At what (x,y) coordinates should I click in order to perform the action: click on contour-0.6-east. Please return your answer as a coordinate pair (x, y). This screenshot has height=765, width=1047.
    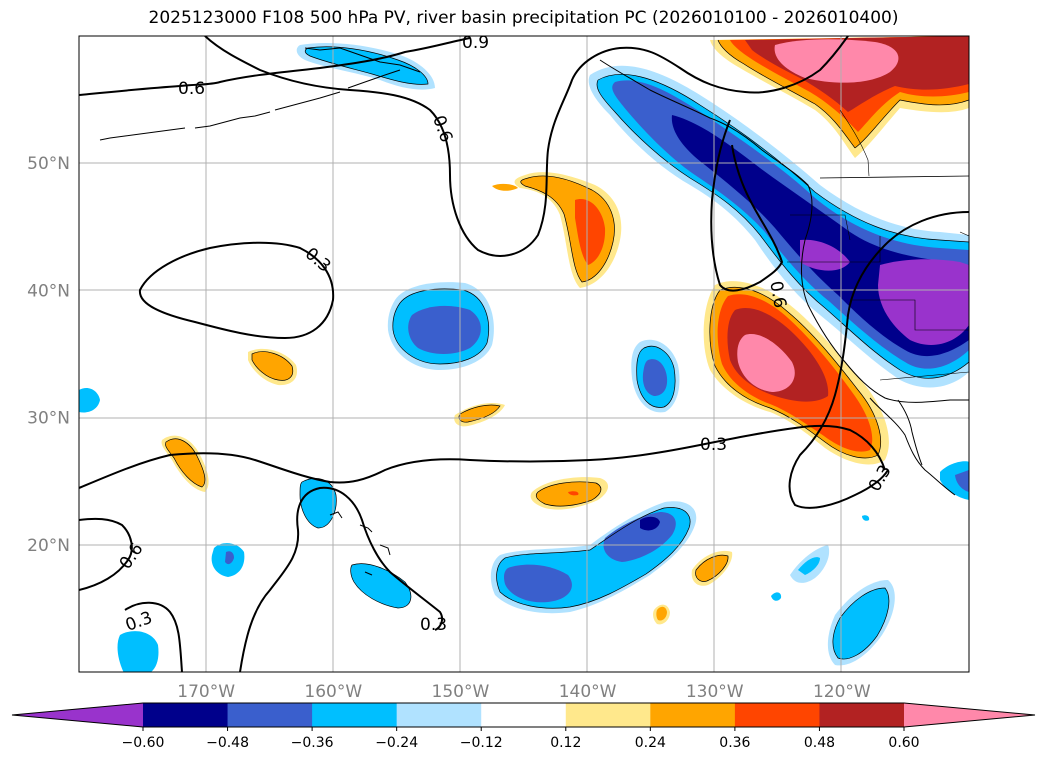
    Looking at the image, I should click on (747, 205).